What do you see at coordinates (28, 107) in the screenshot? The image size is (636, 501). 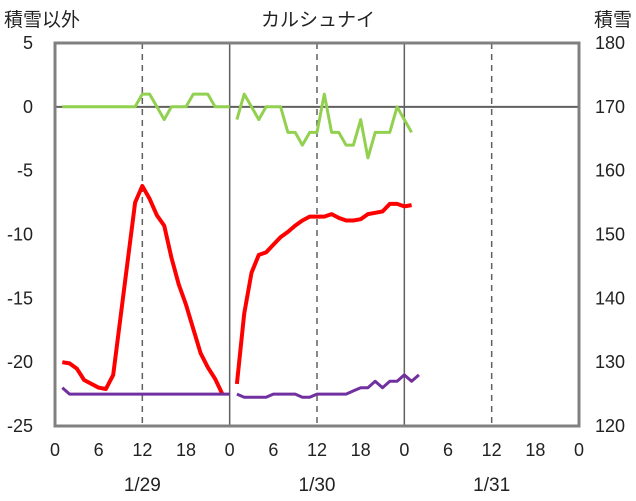 I see `left-tick-label: 0` at bounding box center [28, 107].